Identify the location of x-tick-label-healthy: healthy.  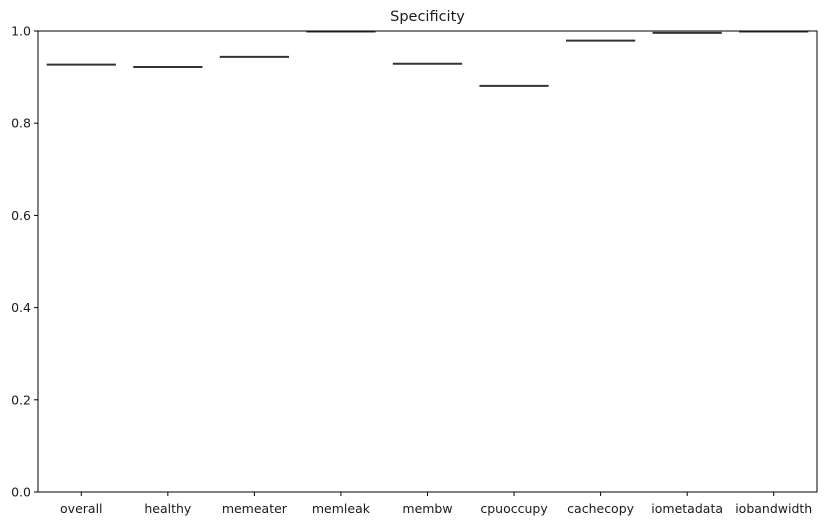
(168, 508).